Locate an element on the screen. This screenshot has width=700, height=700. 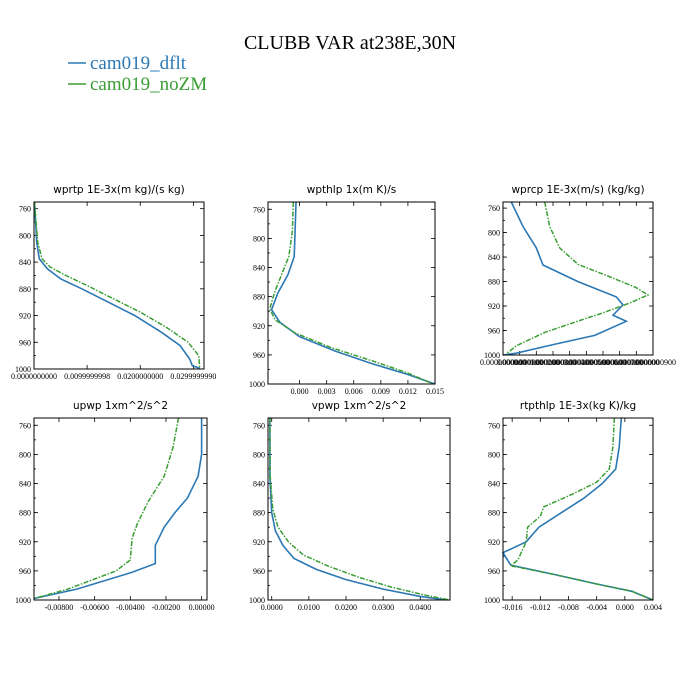
x-tick-label: -0.00400 is located at coordinates (130, 607).